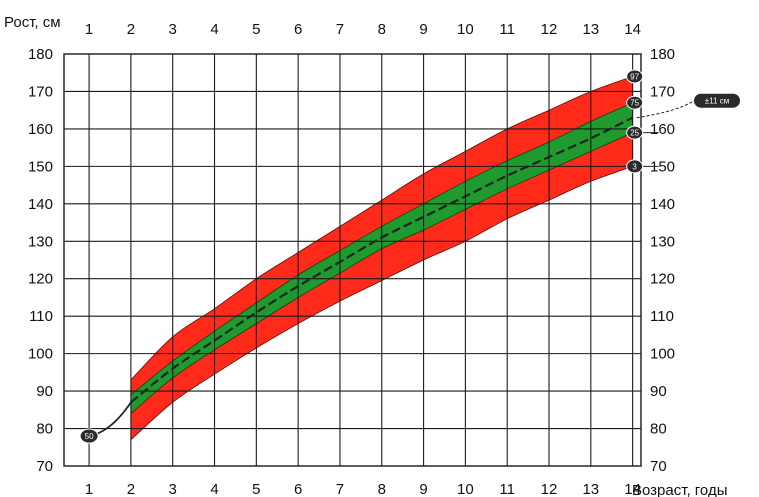  I want to click on y-tick-left-70: 70, so click(44, 466).